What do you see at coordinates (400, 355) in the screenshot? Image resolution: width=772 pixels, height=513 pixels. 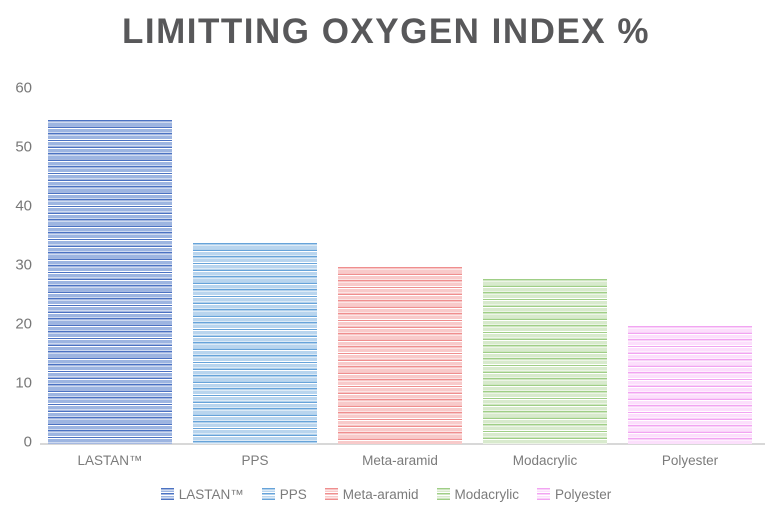 I see `bar-meta-aramid` at bounding box center [400, 355].